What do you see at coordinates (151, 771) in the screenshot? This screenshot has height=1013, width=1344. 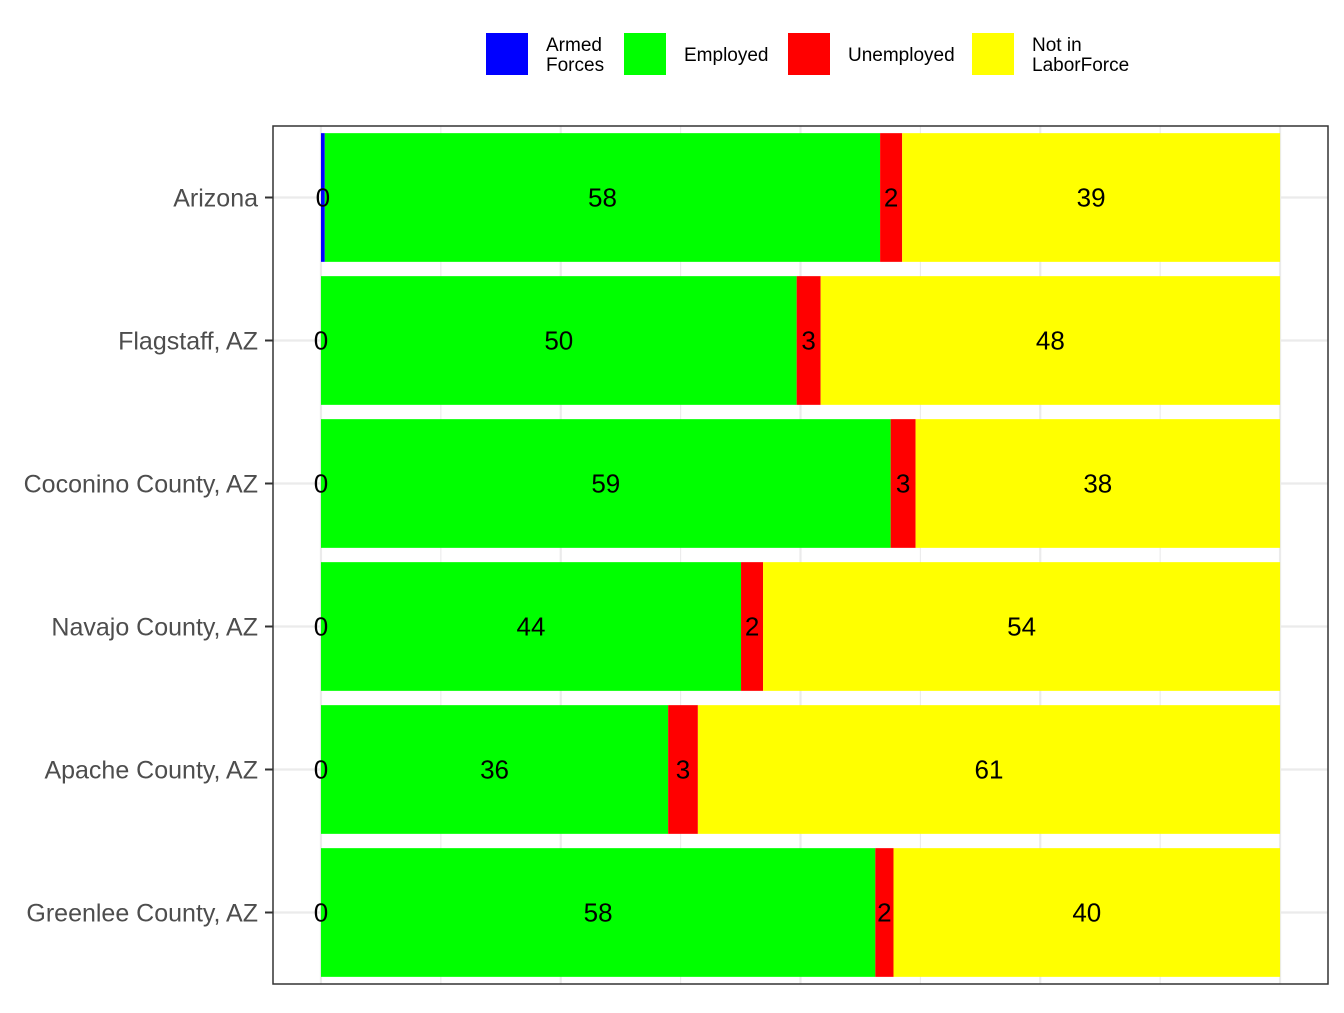 I see `y-axis-tick-label: Apache County, AZ` at bounding box center [151, 771].